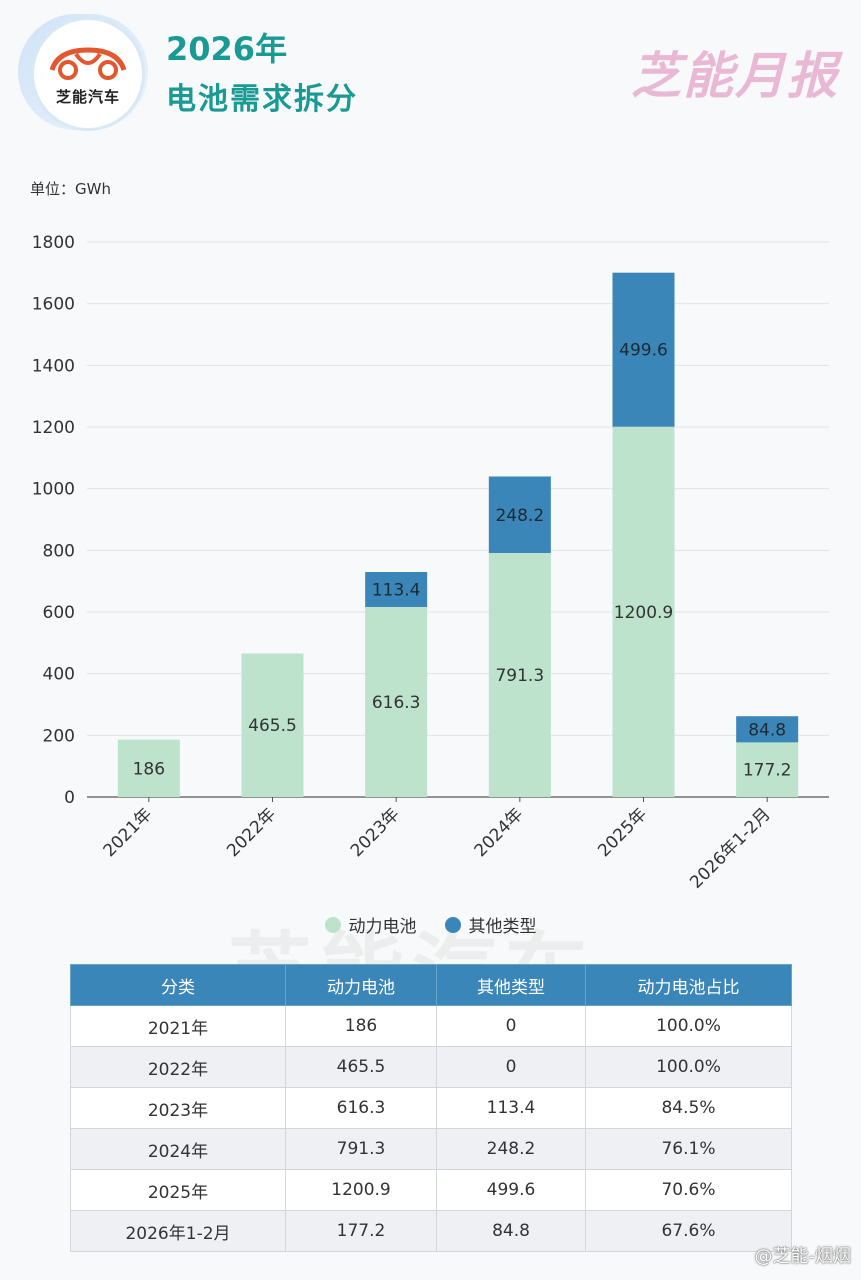 Image resolution: width=861 pixels, height=1280 pixels. I want to click on data-label: 499.6, so click(643, 351).